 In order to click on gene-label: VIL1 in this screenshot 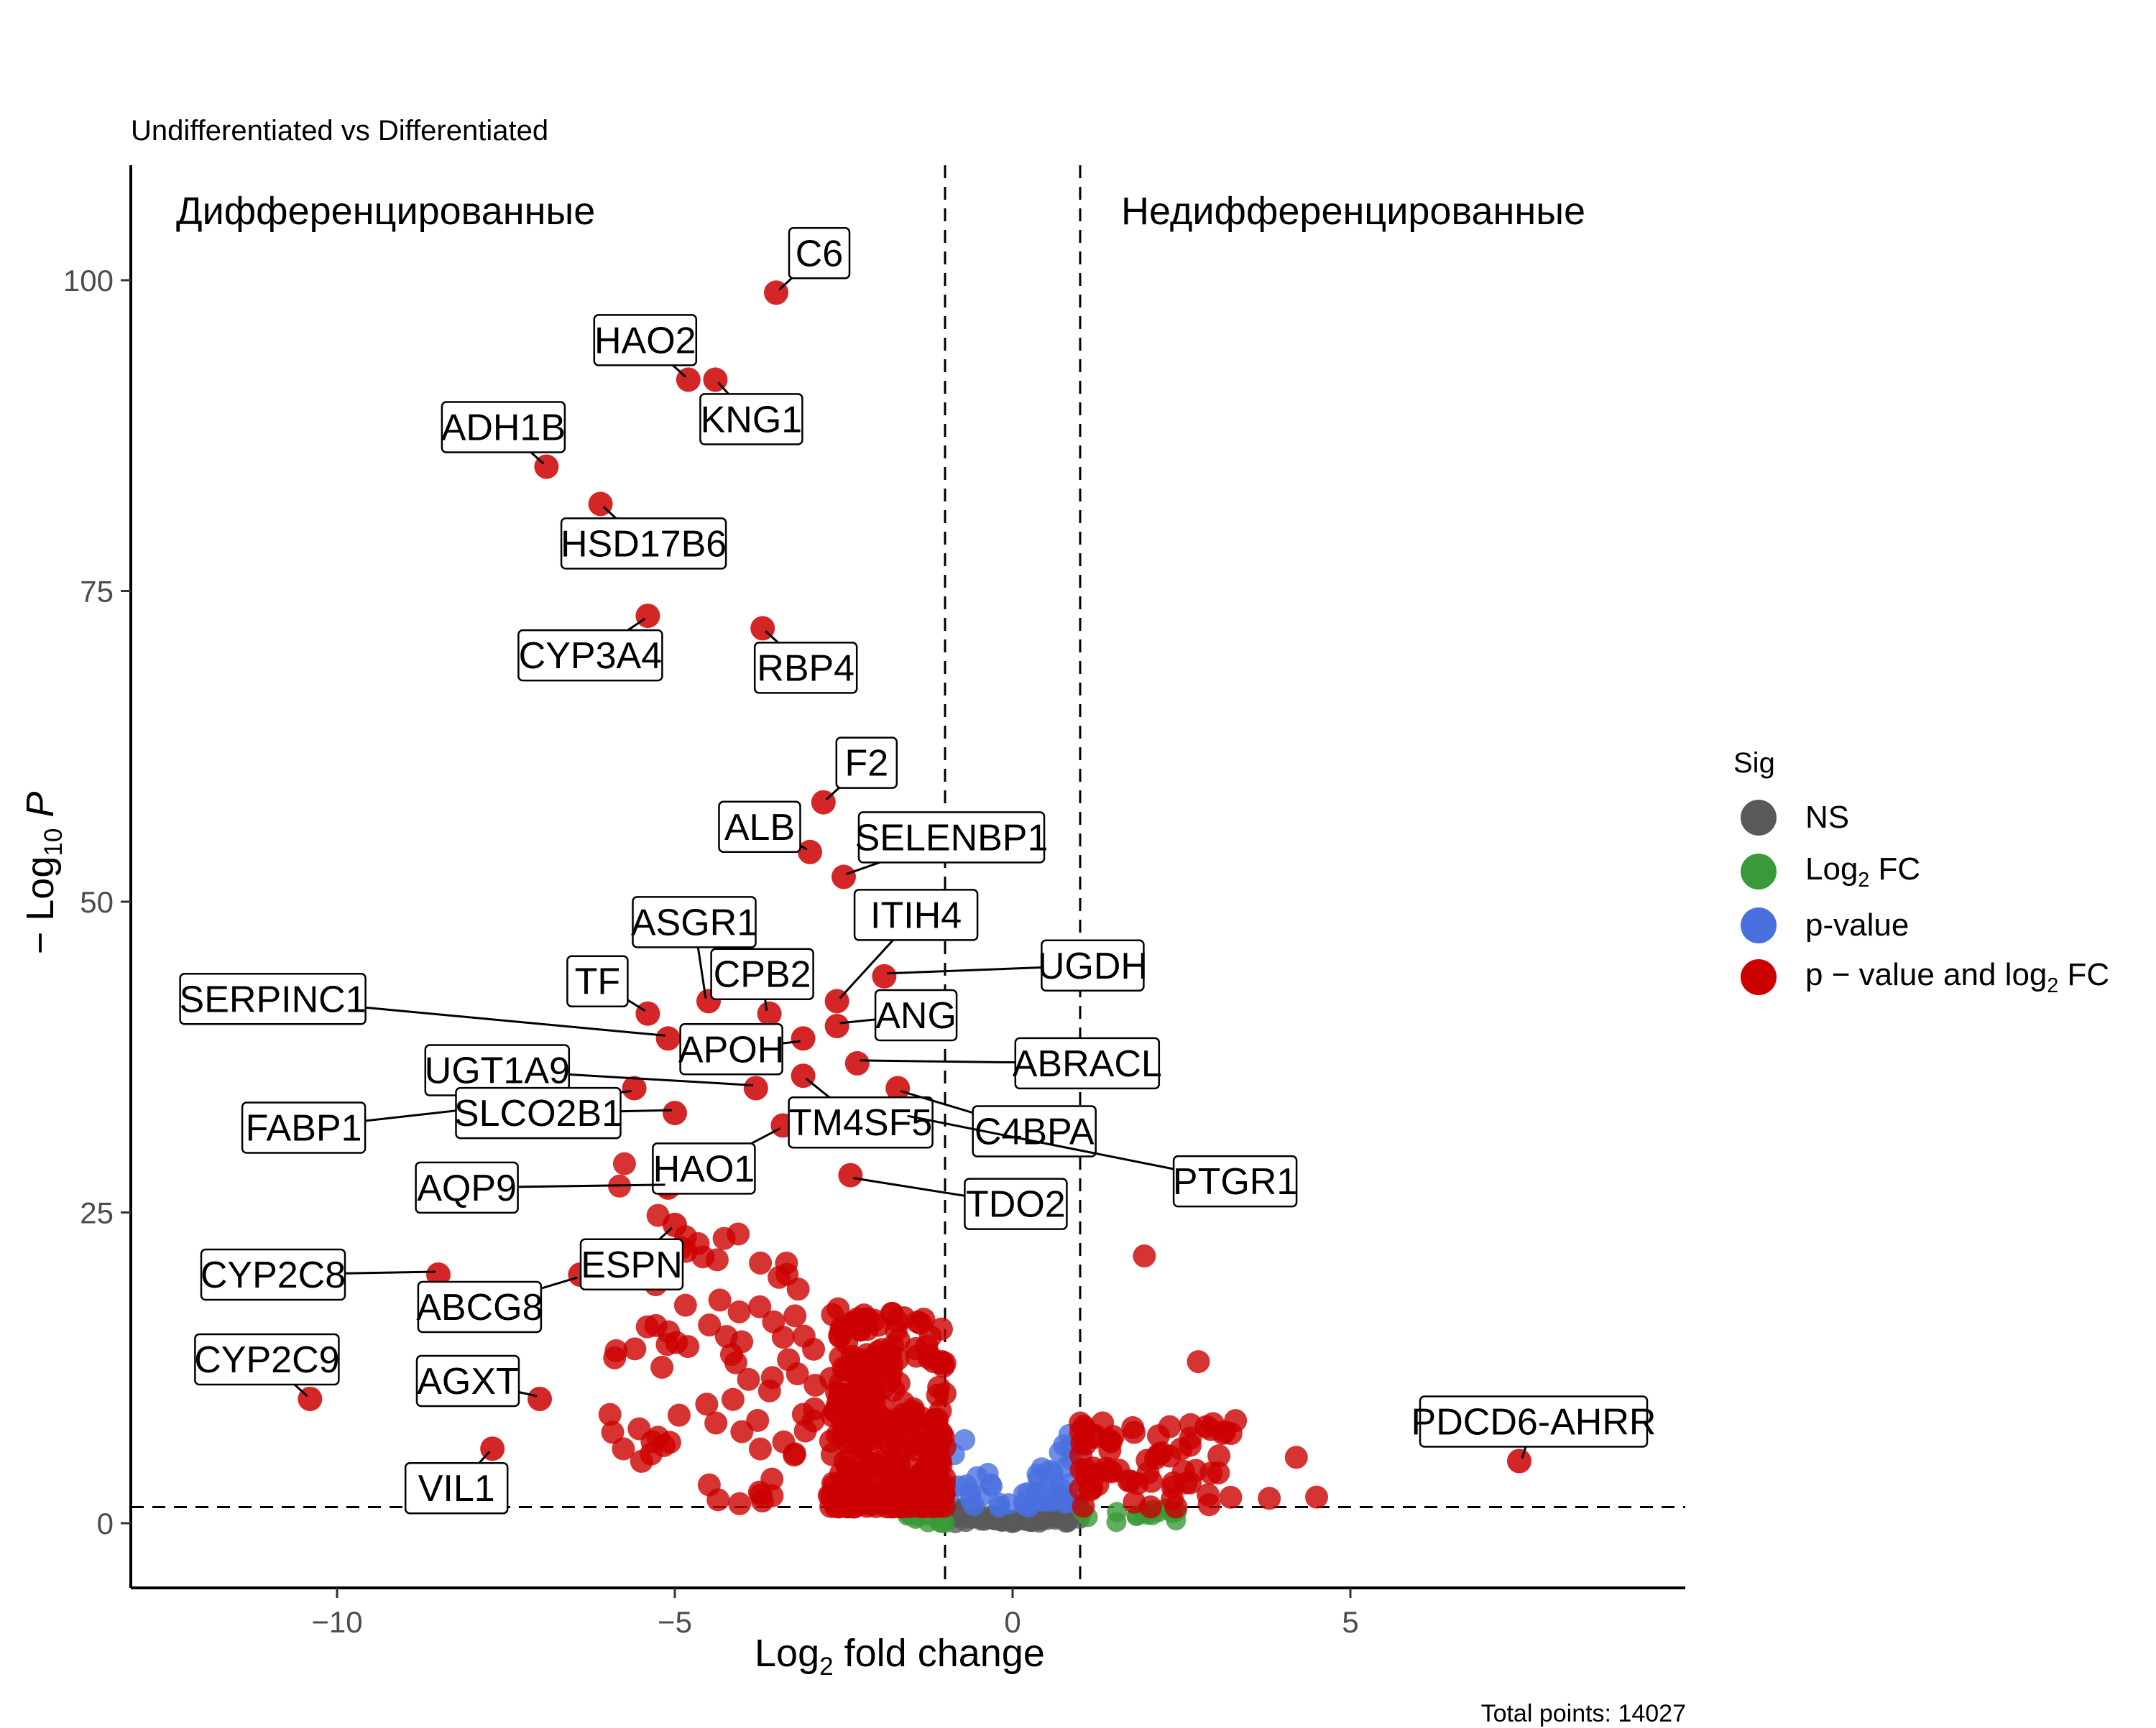, I will do `click(457, 1489)`.